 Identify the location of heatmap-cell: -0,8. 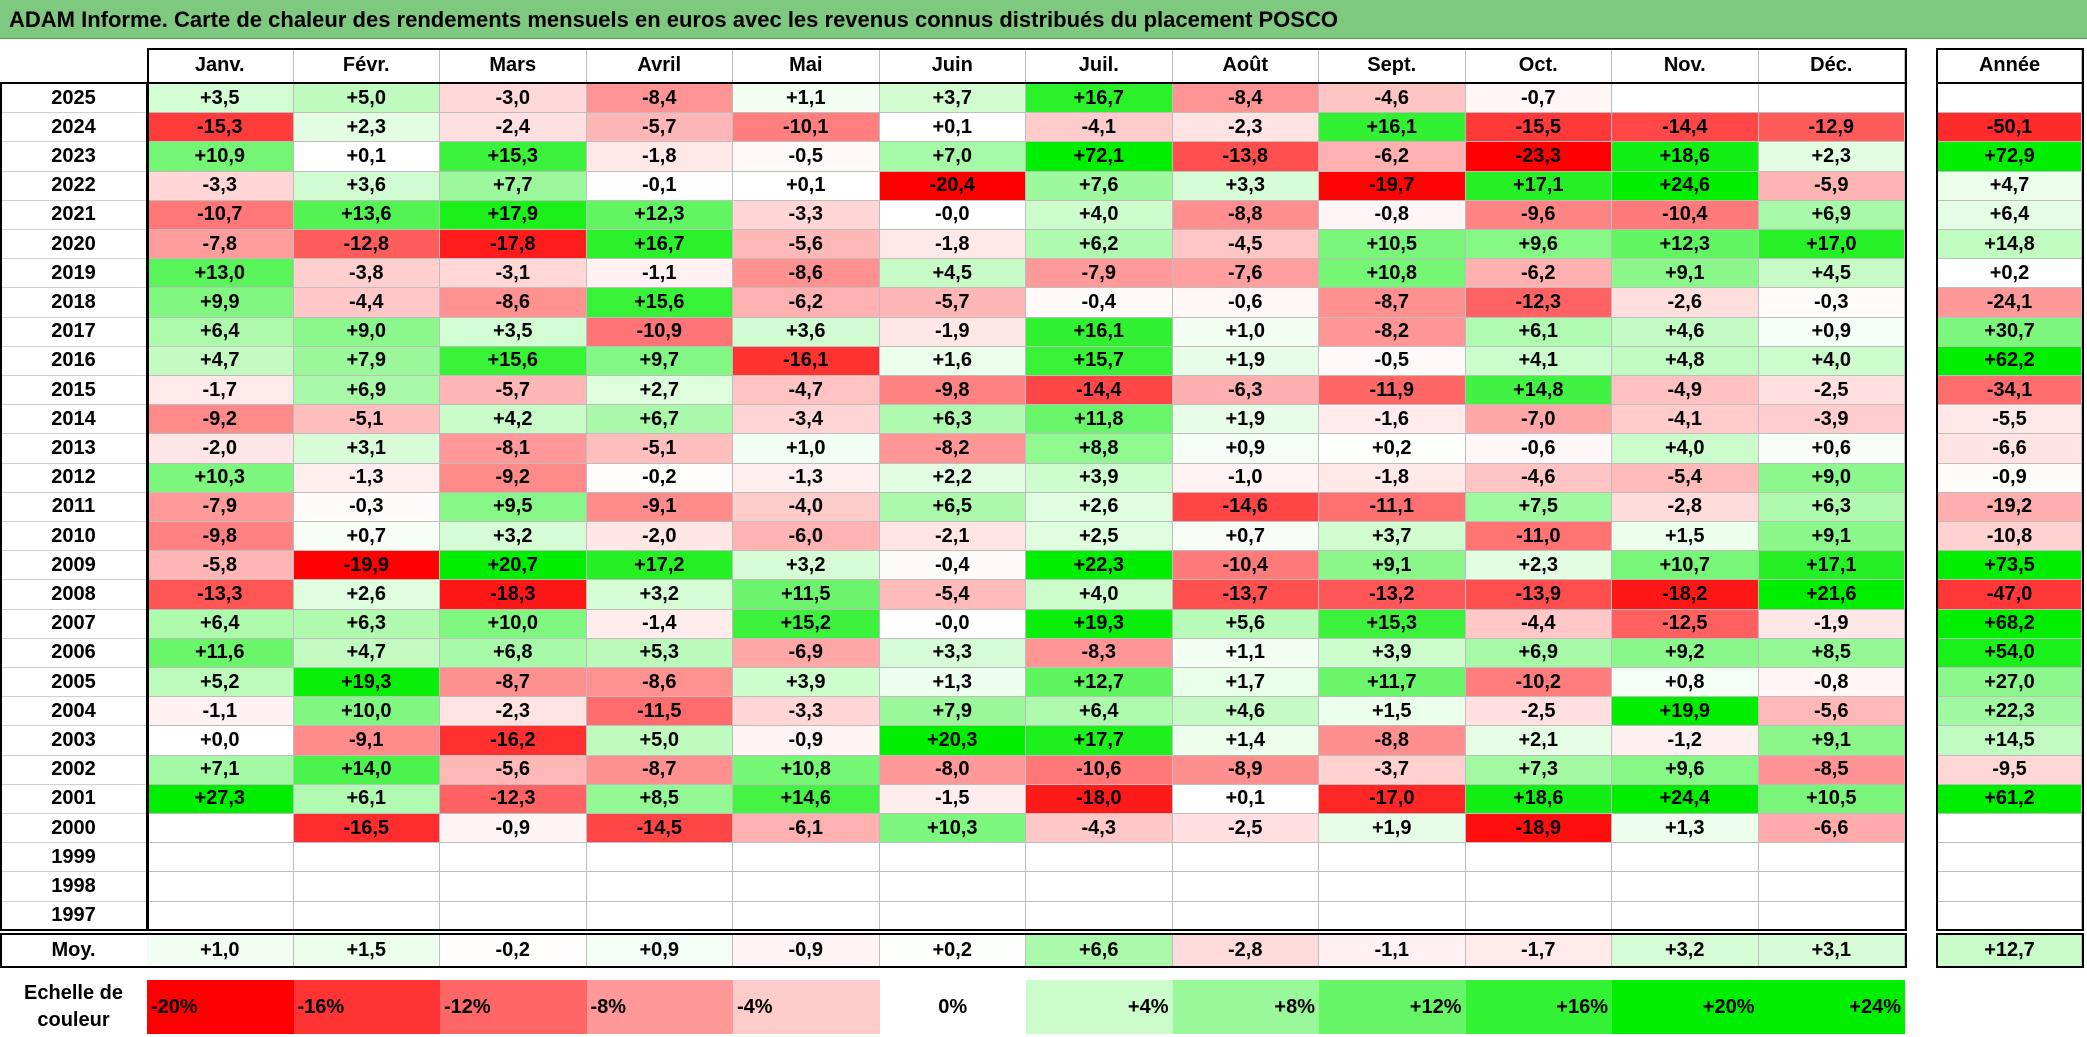
(1831, 683).